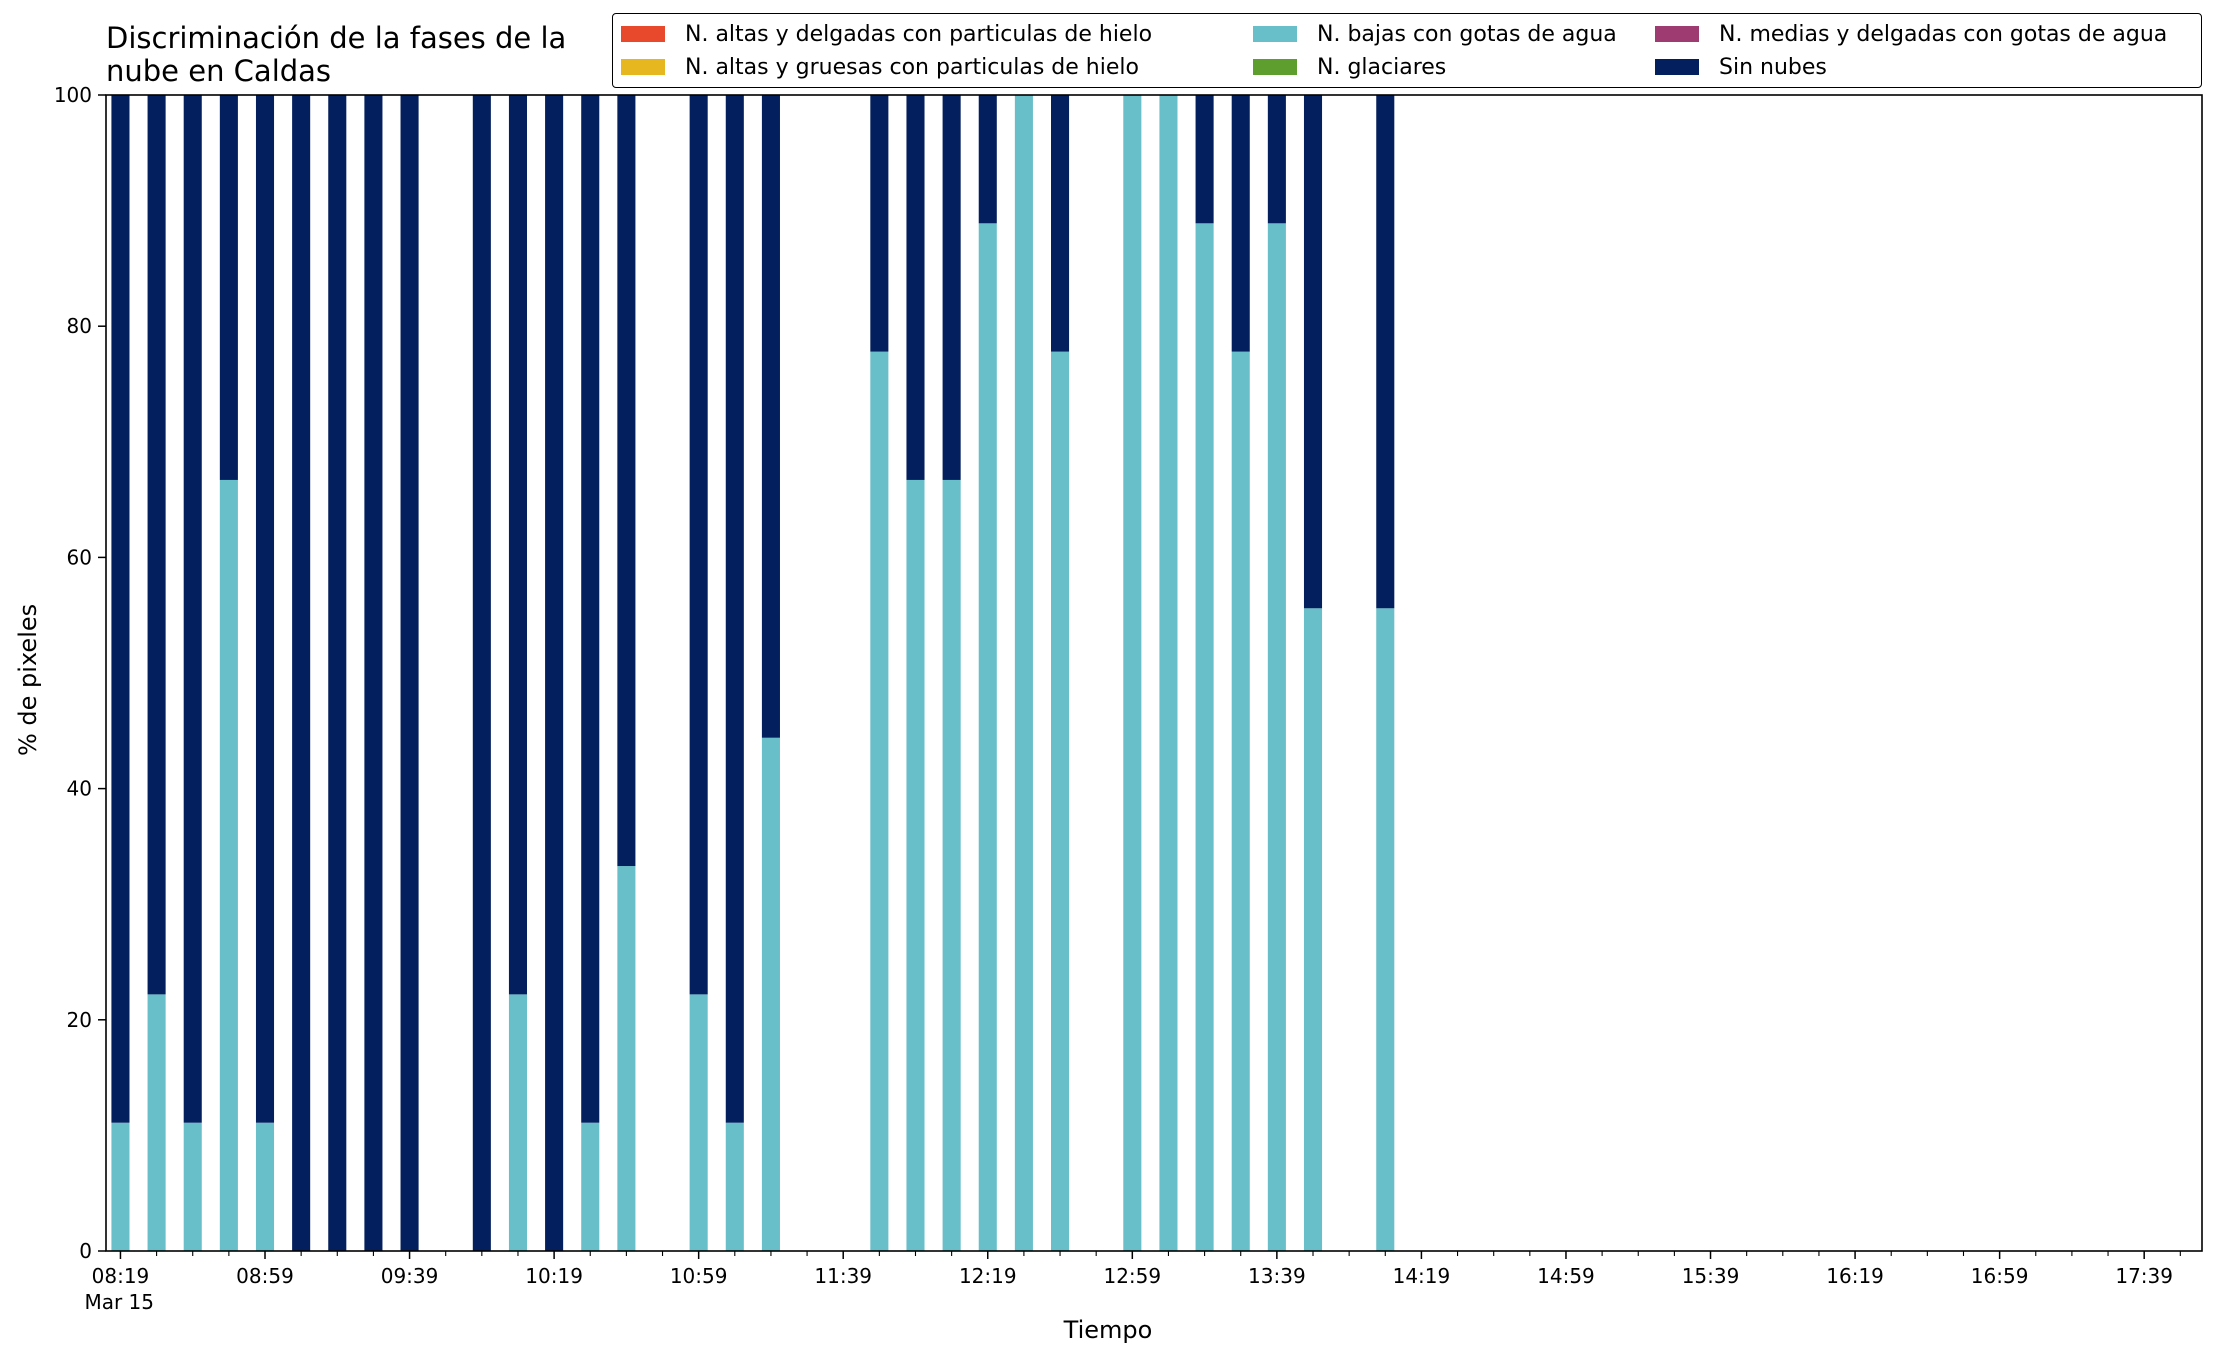 This screenshot has height=1355, width=2216. I want to click on legend-label: N. glaciares, so click(1382, 67).